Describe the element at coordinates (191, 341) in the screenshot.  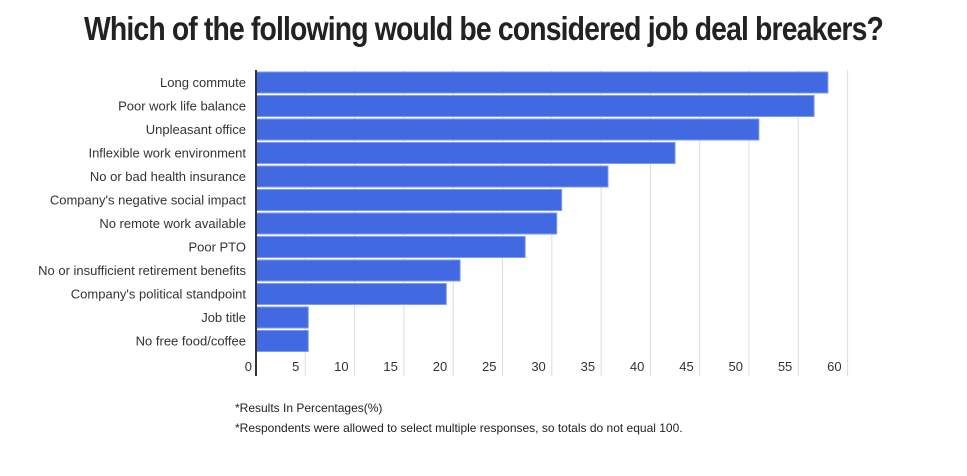
I see `category-label: No free food/coffee` at that location.